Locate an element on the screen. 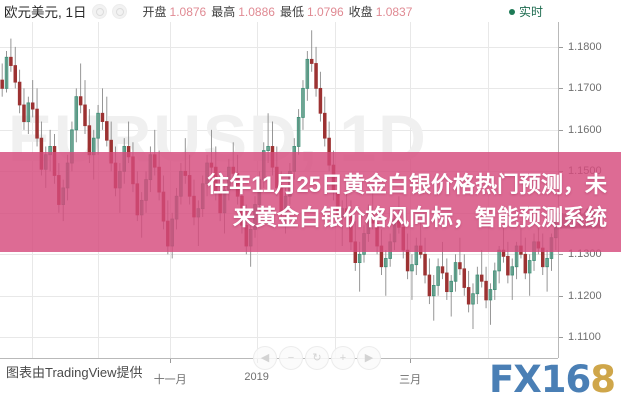 The width and height of the screenshot is (621, 400). ohlc-value-2: 1.0796 is located at coordinates (325, 11).